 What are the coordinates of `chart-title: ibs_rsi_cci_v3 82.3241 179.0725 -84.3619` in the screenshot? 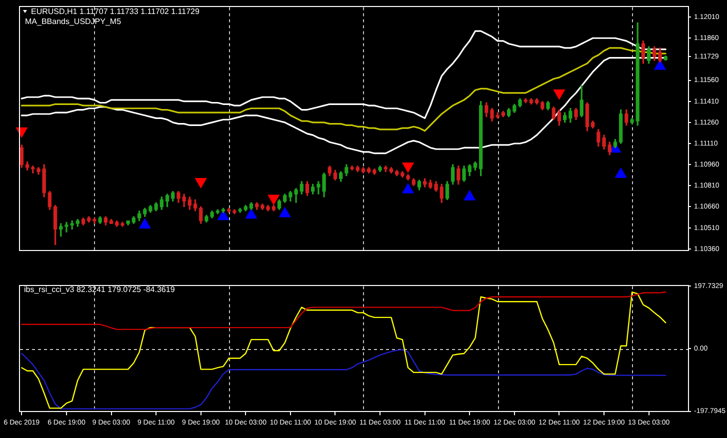 It's located at (99, 289).